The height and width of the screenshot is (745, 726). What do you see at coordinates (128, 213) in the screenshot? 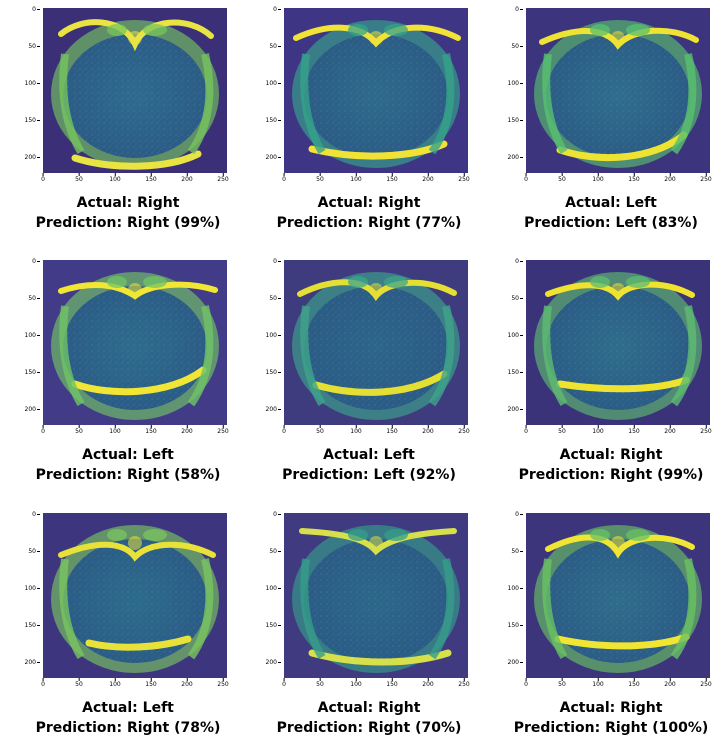
I see `panel-caption: Actual: Right Prediction: Right (99%)` at bounding box center [128, 213].